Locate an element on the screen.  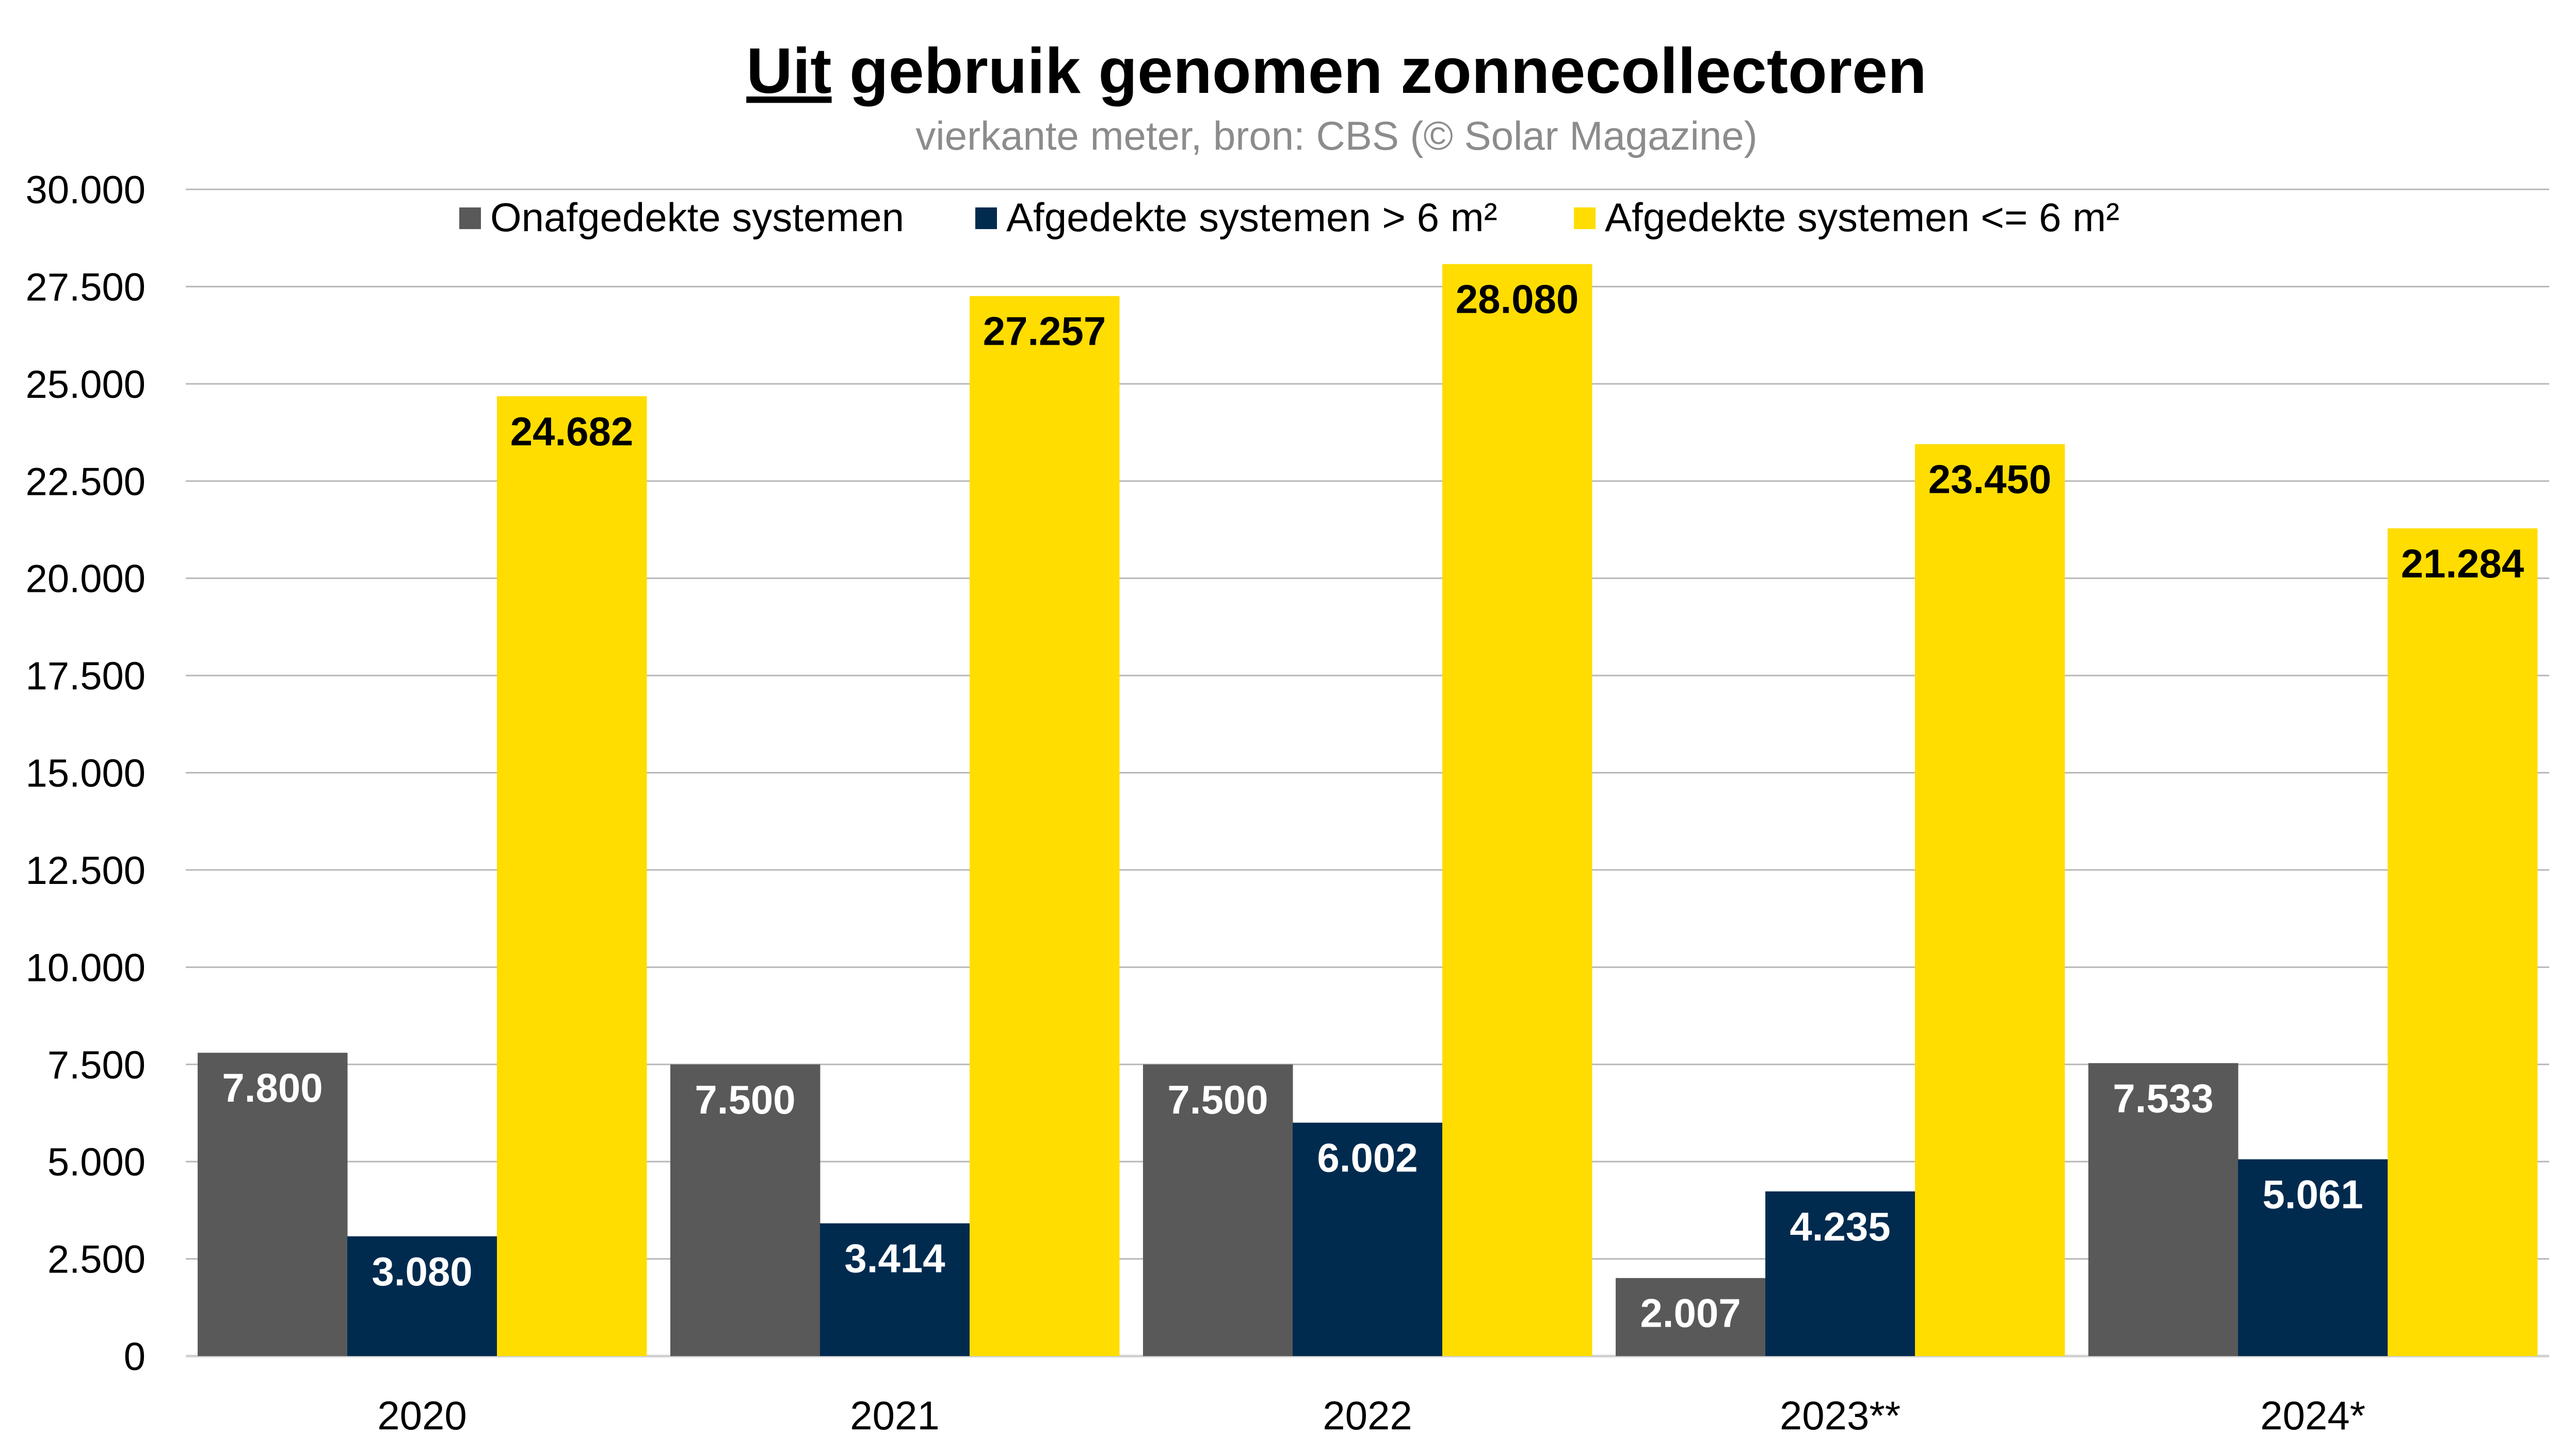
data-label: 24.682 is located at coordinates (572, 432).